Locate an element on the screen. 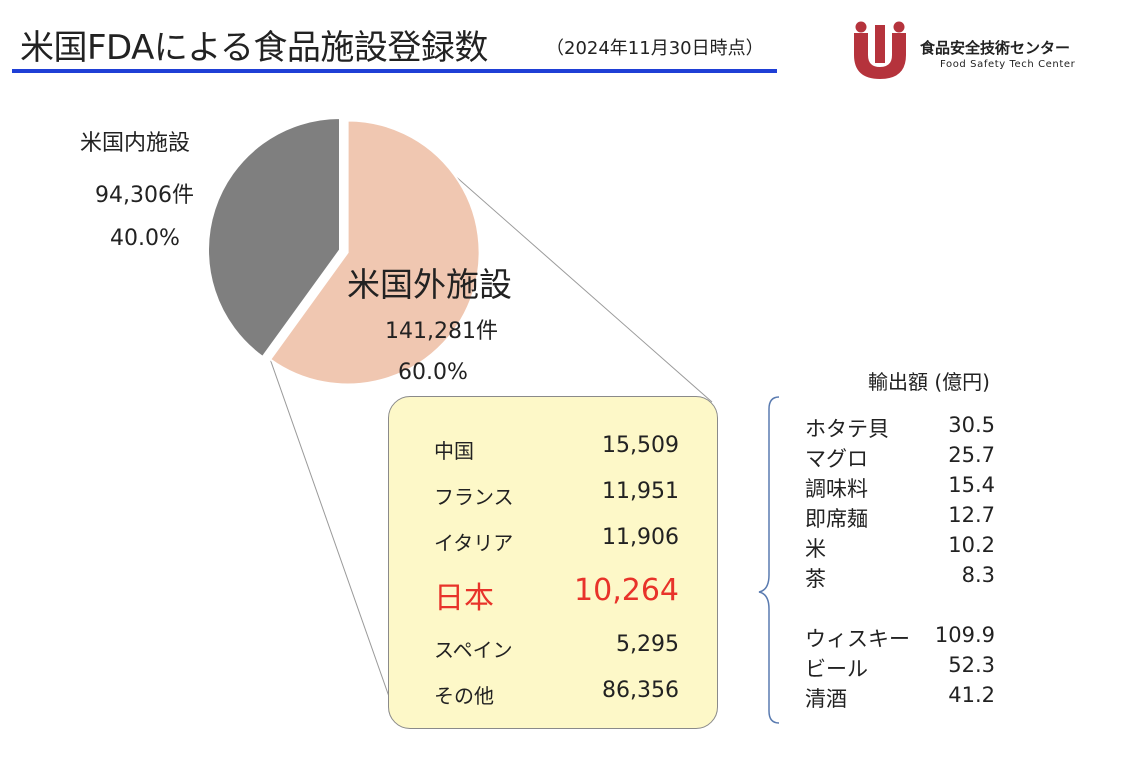 The width and height of the screenshot is (1132, 766). export-row: ウィスキー 109.9 is located at coordinates (900, 638).